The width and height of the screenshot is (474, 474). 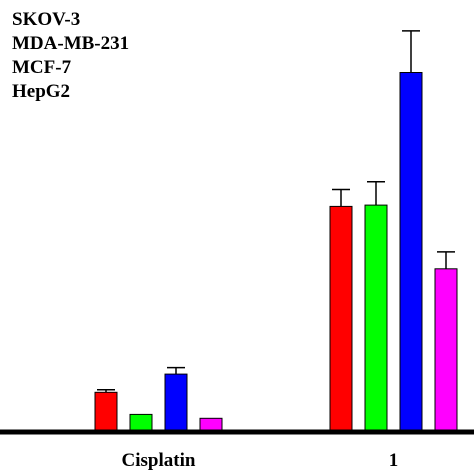 What do you see at coordinates (159, 460) in the screenshot?
I see `x-tick-label-0: Cisplatin` at bounding box center [159, 460].